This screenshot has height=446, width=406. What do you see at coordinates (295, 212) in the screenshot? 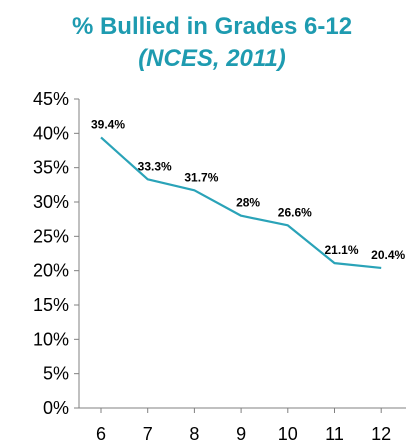
I see `data-label: 26.6%` at bounding box center [295, 212].